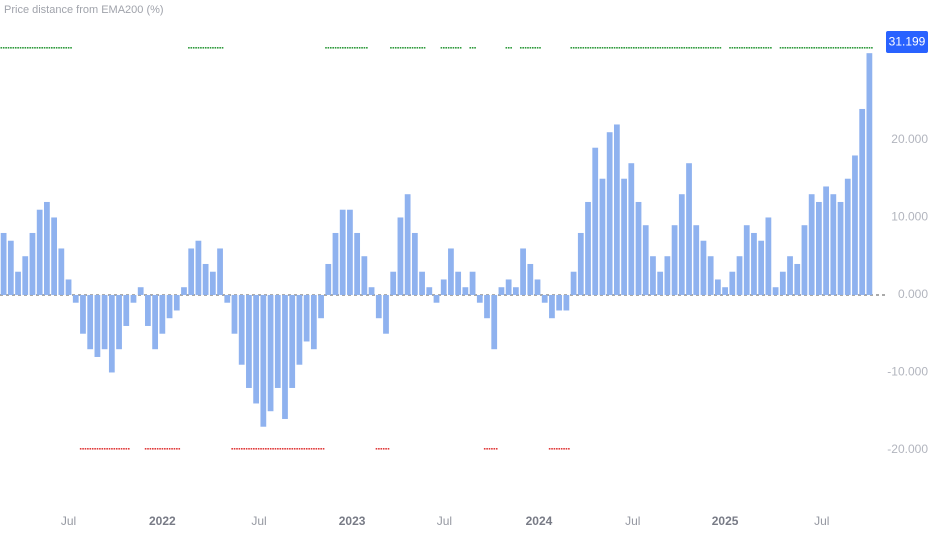 The height and width of the screenshot is (550, 932). What do you see at coordinates (162, 521) in the screenshot?
I see `x-tick-label: 2022` at bounding box center [162, 521].